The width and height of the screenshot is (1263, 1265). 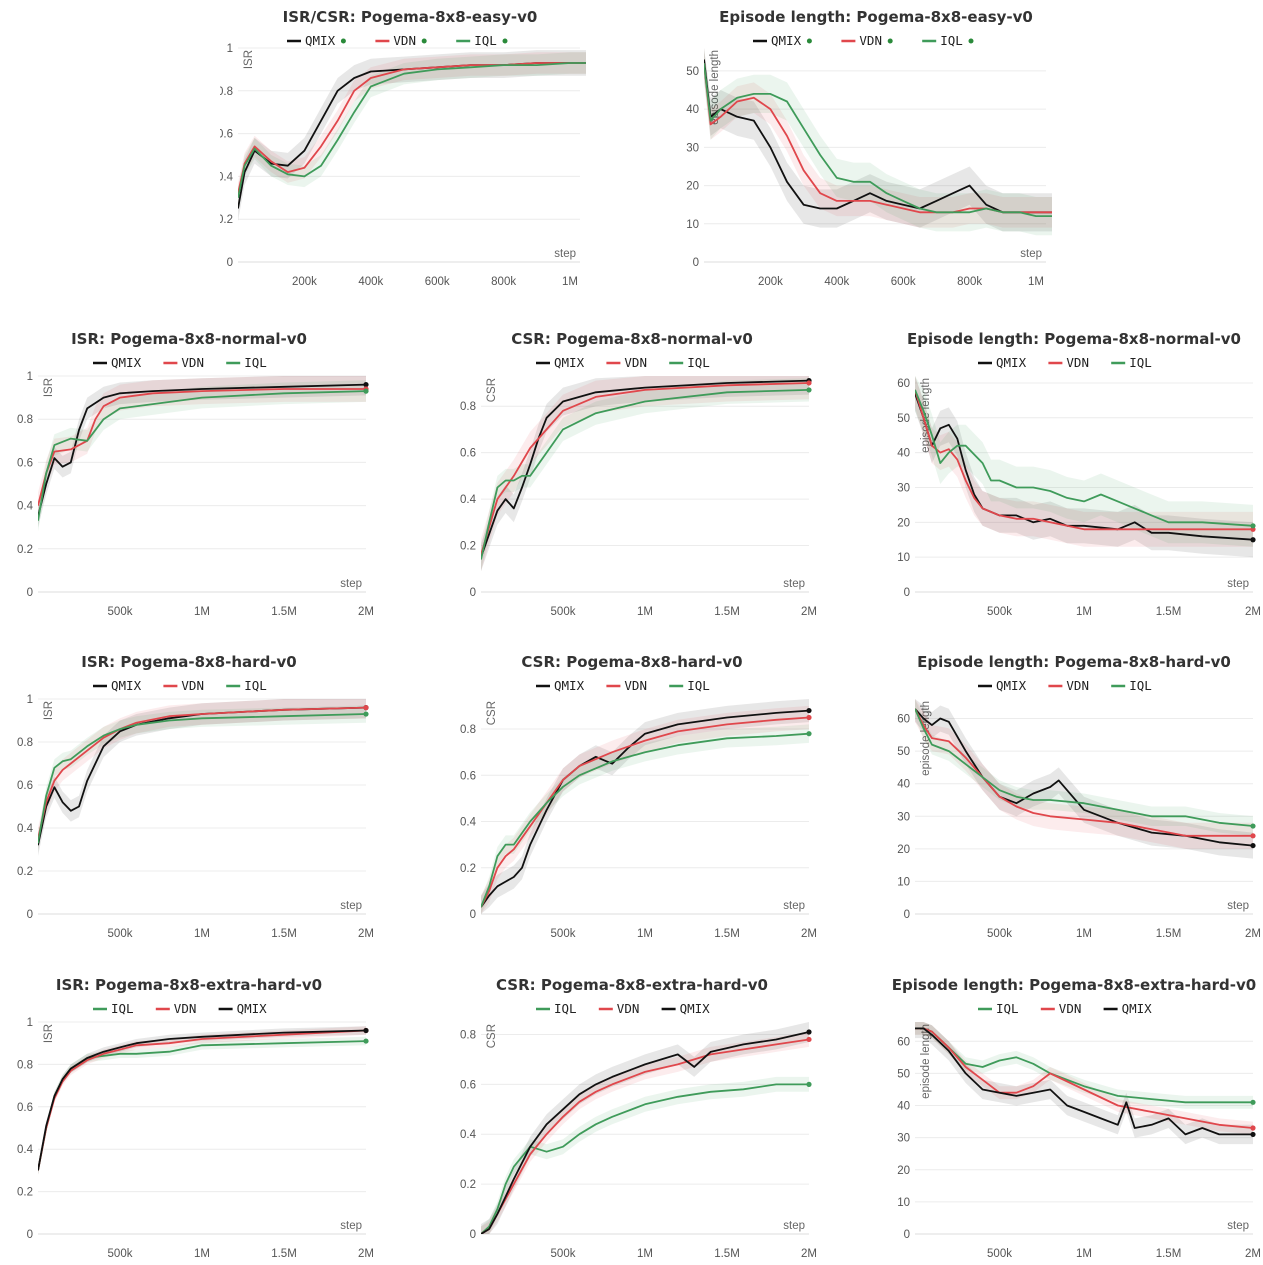 What do you see at coordinates (903, 785) in the screenshot?
I see `y-tick-label: 40` at bounding box center [903, 785].